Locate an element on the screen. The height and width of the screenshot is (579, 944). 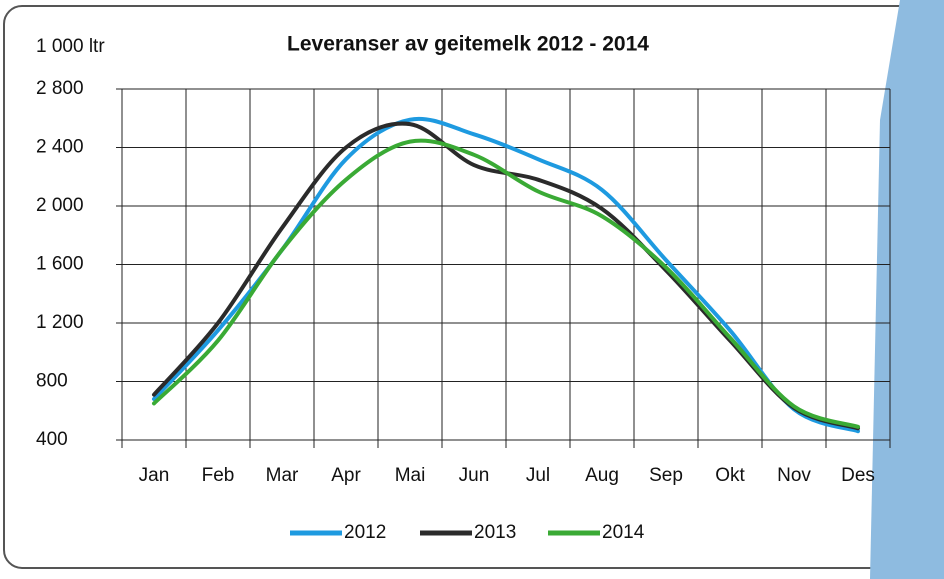
chart-title: Leveranser av geitemelk 2012 - 2014 is located at coordinates (468, 44).